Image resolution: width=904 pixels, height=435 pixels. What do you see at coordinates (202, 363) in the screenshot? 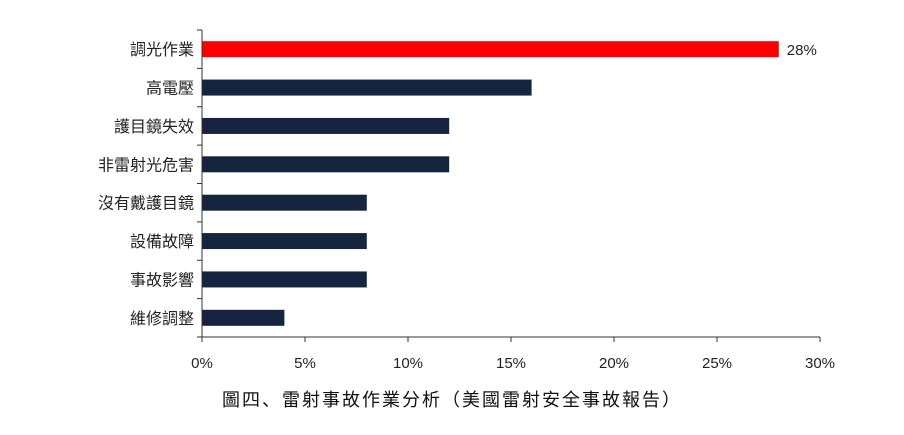
I see `x-tick-label: 0%` at bounding box center [202, 363].